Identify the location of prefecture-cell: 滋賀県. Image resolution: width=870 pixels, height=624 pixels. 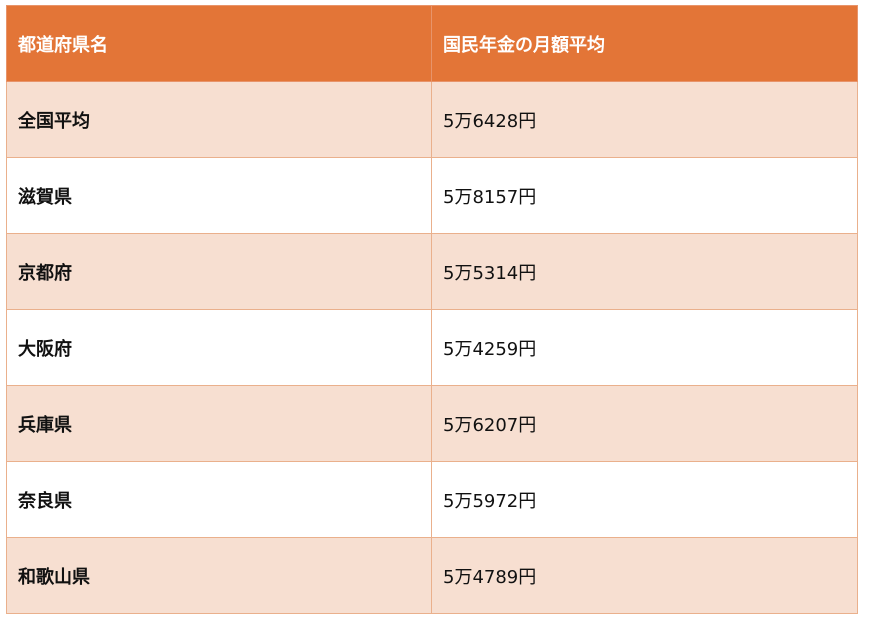
(219, 195).